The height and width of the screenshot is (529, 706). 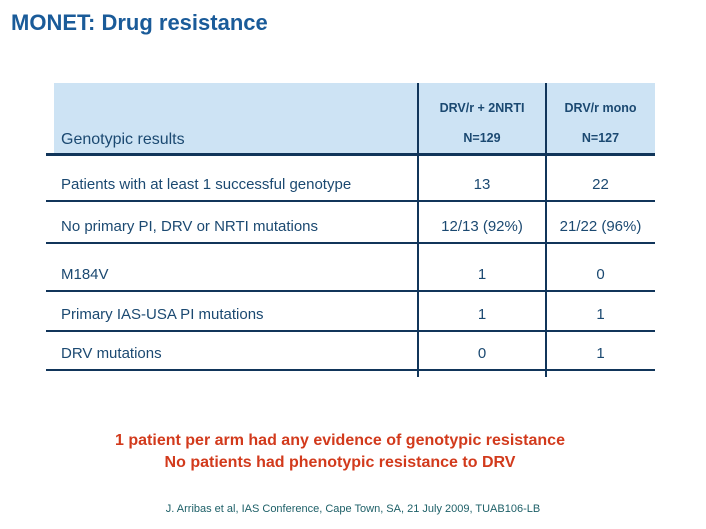 I want to click on row-label: Primary IAS-USA PI mutations, so click(x=162, y=314).